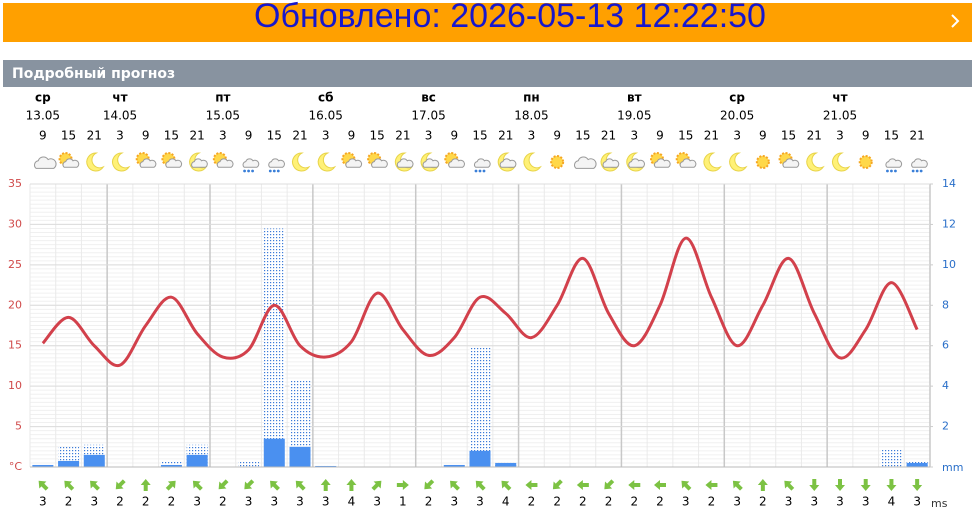 The image size is (980, 512). What do you see at coordinates (737, 98) in the screenshot?
I see `weekday: ср` at bounding box center [737, 98].